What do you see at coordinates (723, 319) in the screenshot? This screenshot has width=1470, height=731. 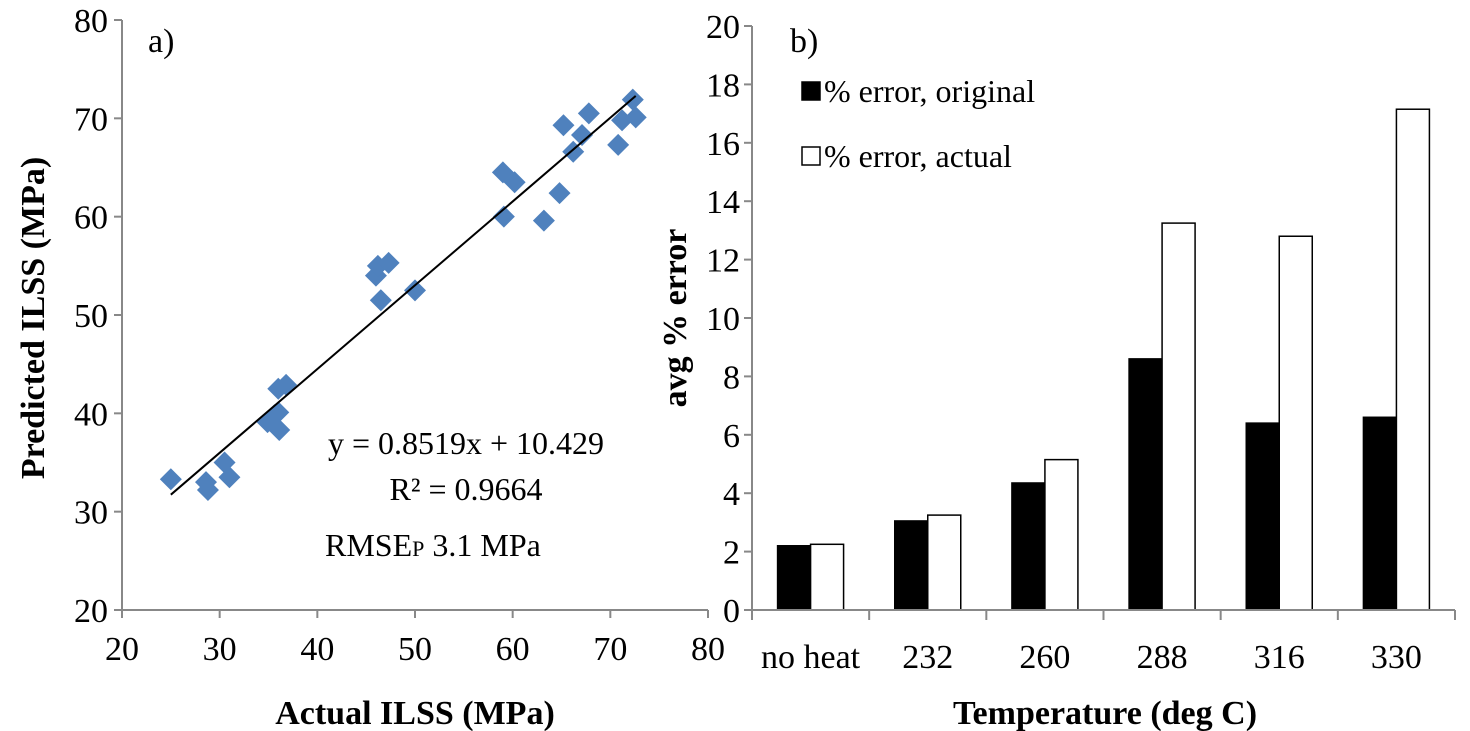 I see `y-tick-label: 10` at bounding box center [723, 319].